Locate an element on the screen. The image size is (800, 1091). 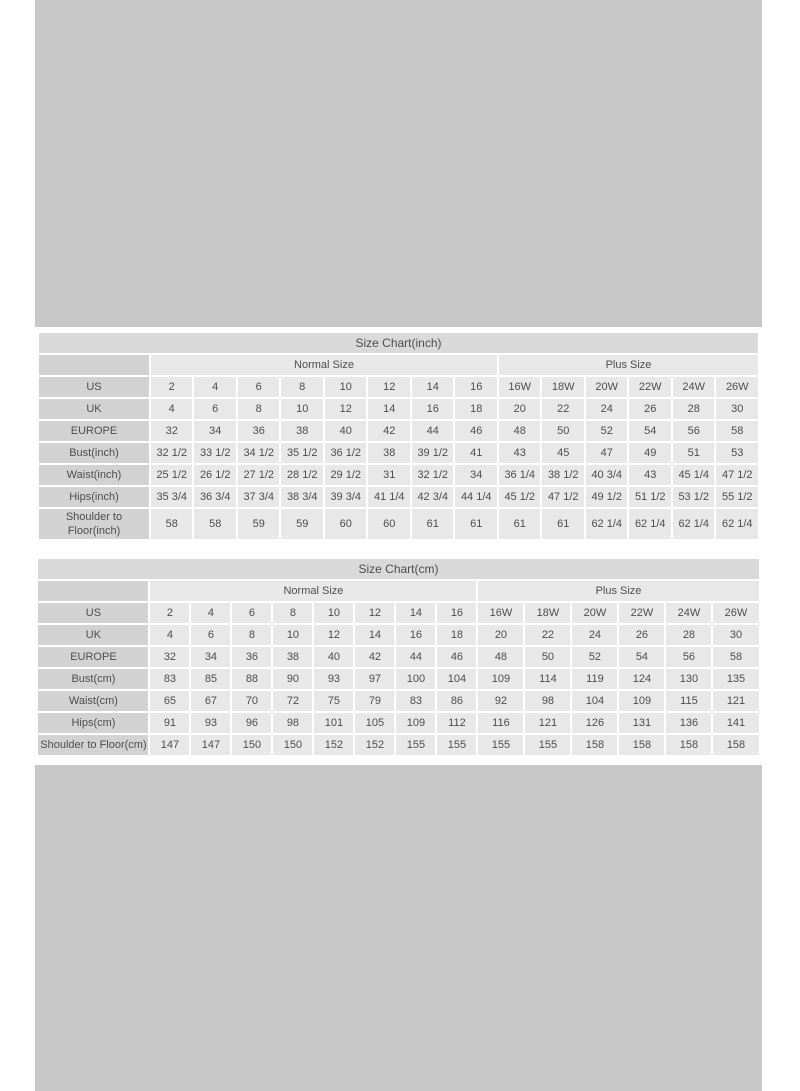
table-title: Size Chart(cm) is located at coordinates (398, 569).